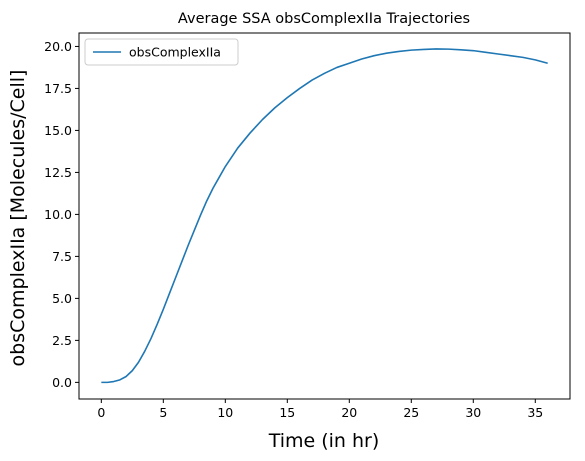 The width and height of the screenshot is (585, 461). I want to click on y-tick-label: 20.0, so click(58, 46).